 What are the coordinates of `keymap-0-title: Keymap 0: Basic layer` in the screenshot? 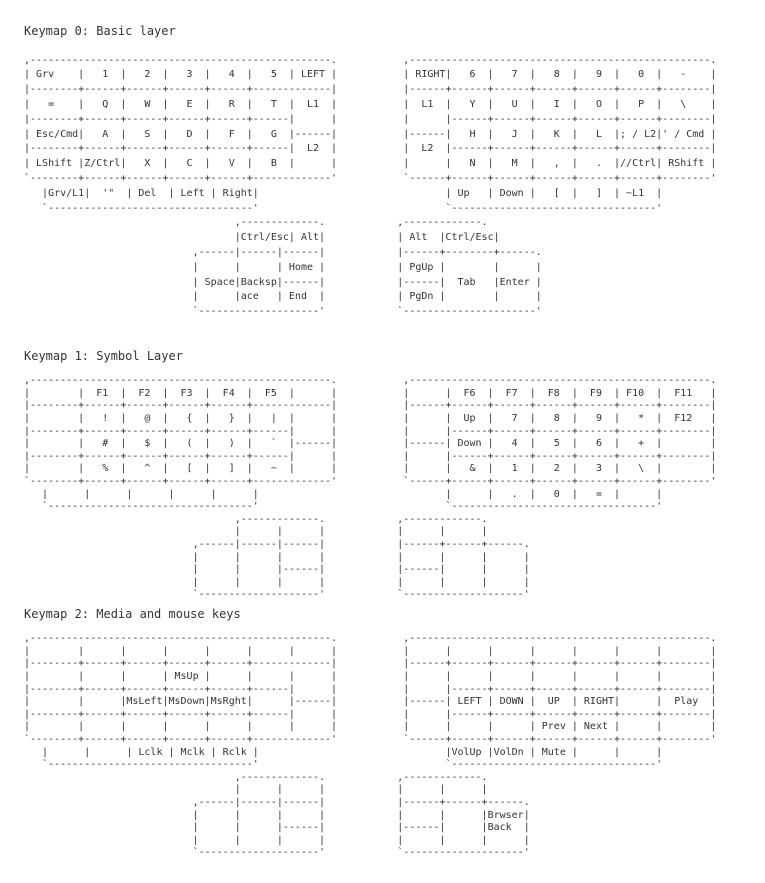 It's located at (100, 31).